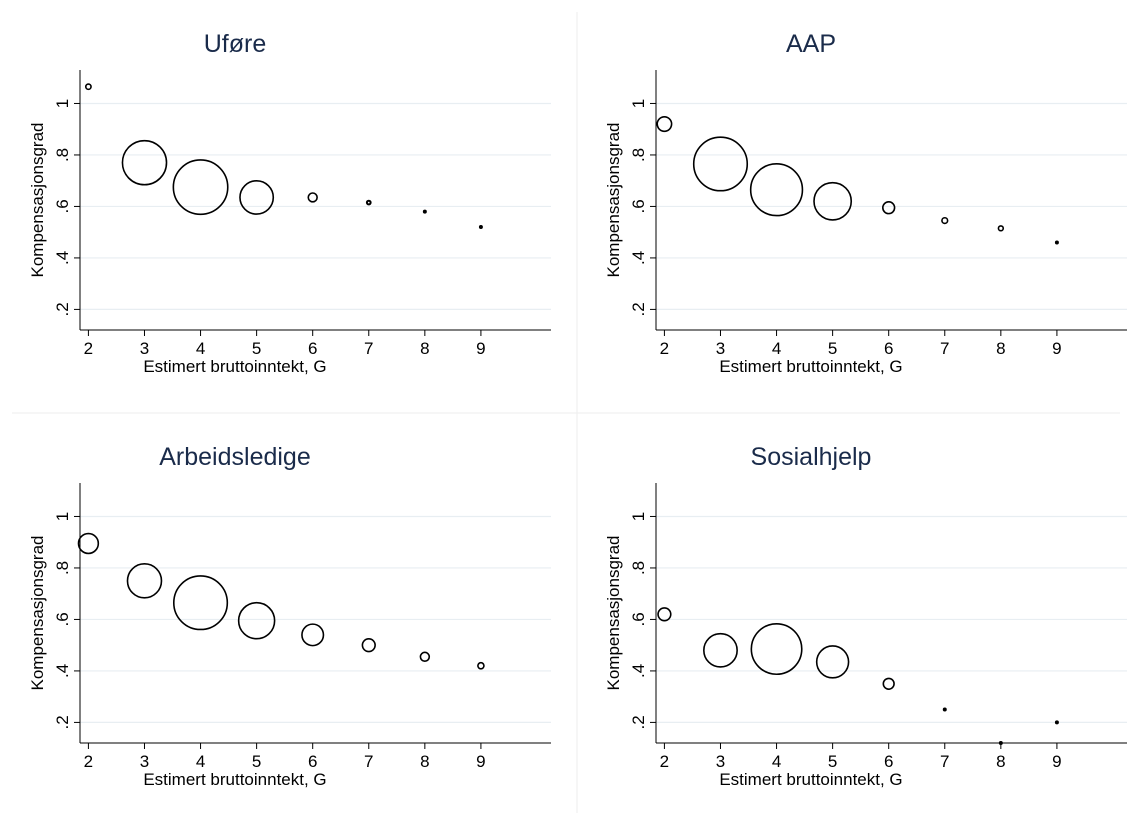 Image resolution: width=1132 pixels, height=825 pixels. What do you see at coordinates (811, 44) in the screenshot?
I see `chart-title: AAP` at bounding box center [811, 44].